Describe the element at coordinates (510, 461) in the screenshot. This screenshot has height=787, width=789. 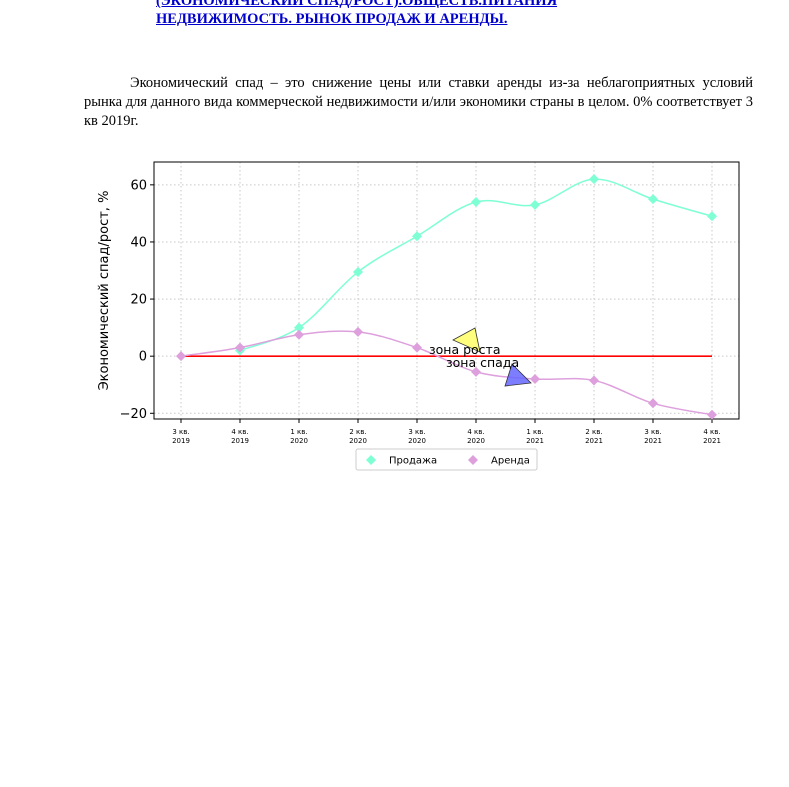
I see `legend-label: Аренда` at that location.